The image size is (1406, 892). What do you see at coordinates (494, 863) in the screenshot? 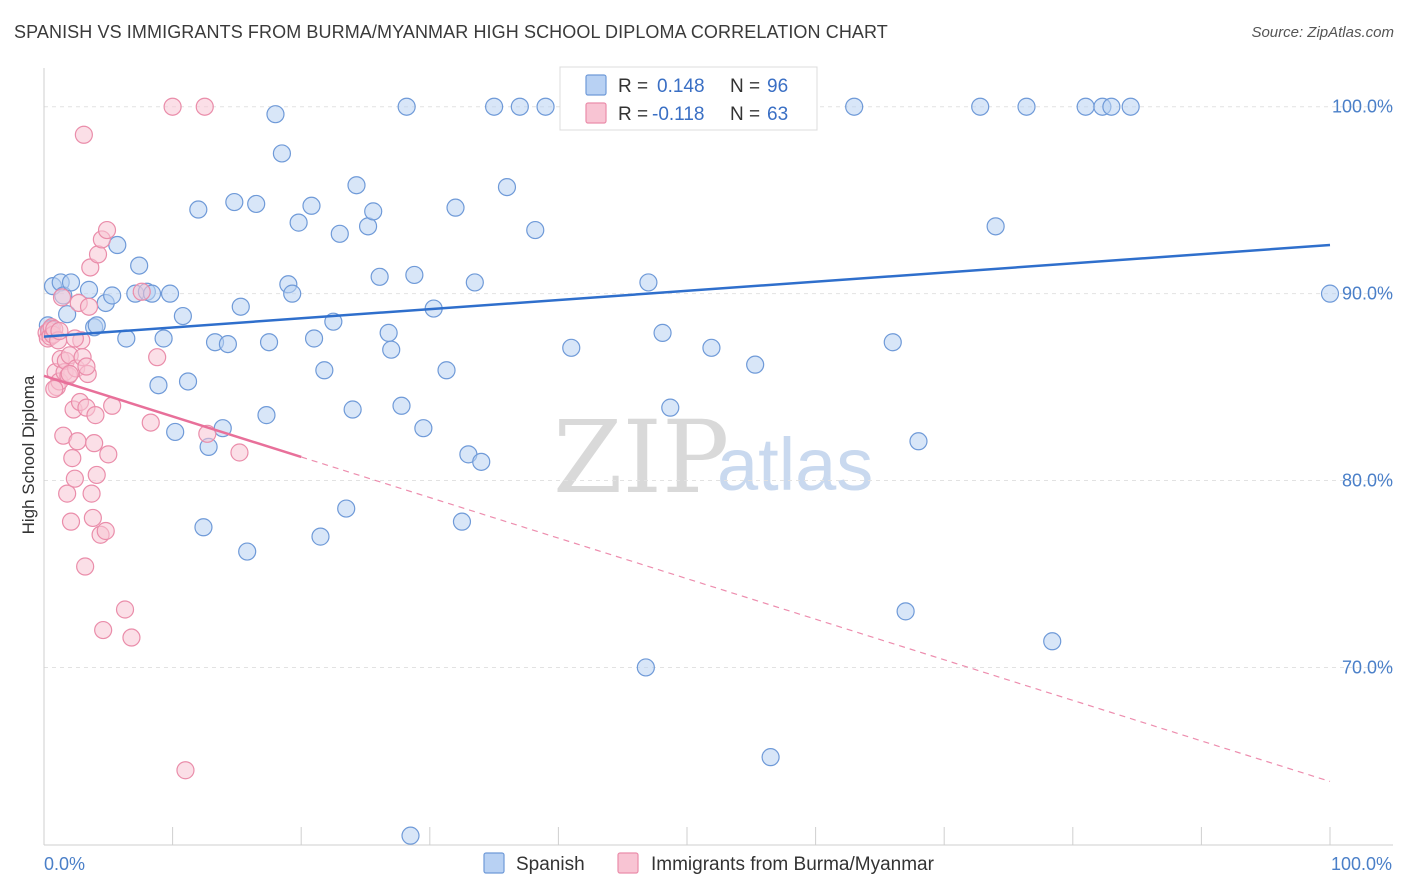
I see `bottom-legend-swatch-spanish` at bounding box center [494, 863].